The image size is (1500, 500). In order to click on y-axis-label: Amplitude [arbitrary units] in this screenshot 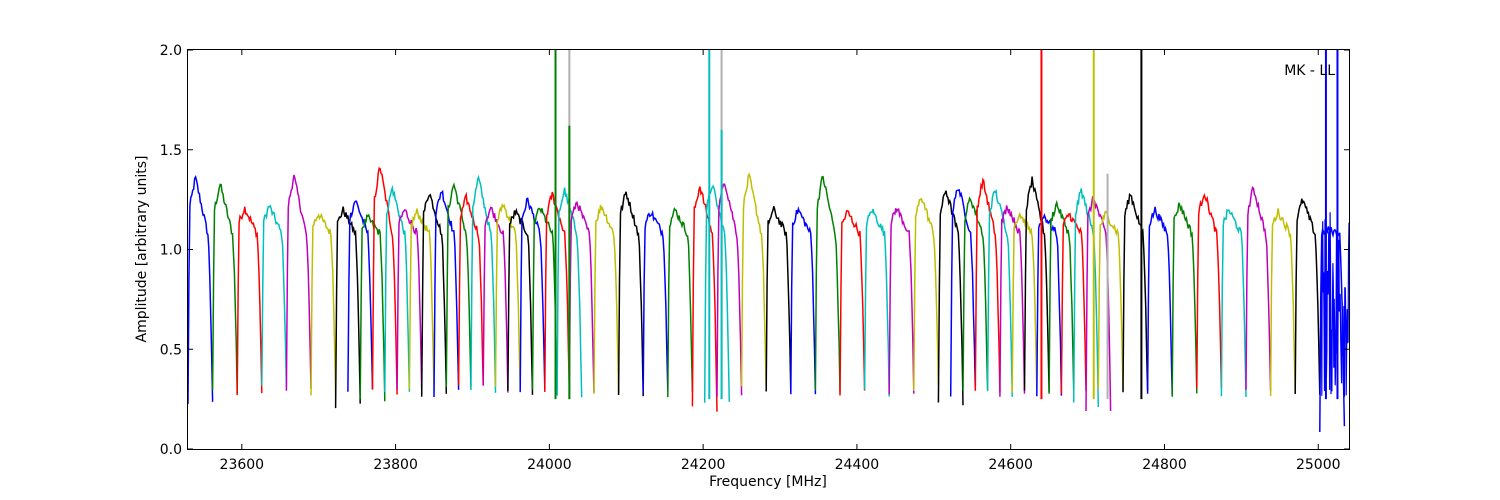, I will do `click(142, 249)`.